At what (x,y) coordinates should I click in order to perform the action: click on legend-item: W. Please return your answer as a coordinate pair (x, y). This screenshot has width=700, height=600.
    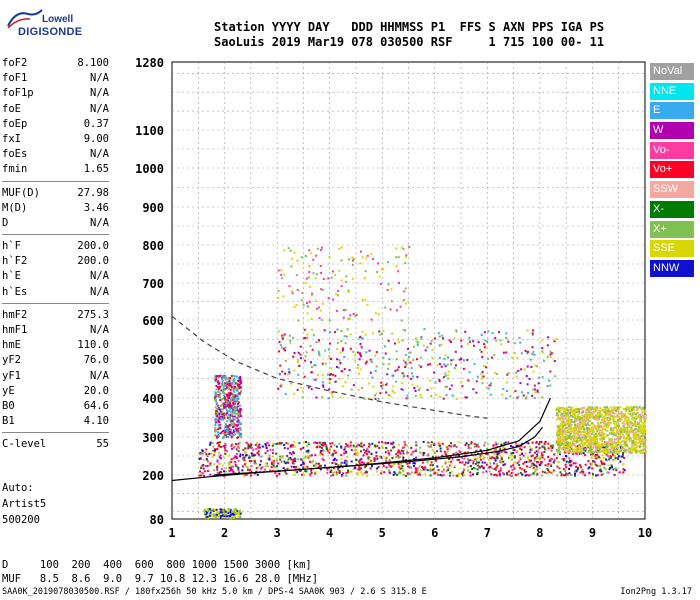
    Looking at the image, I should click on (672, 131).